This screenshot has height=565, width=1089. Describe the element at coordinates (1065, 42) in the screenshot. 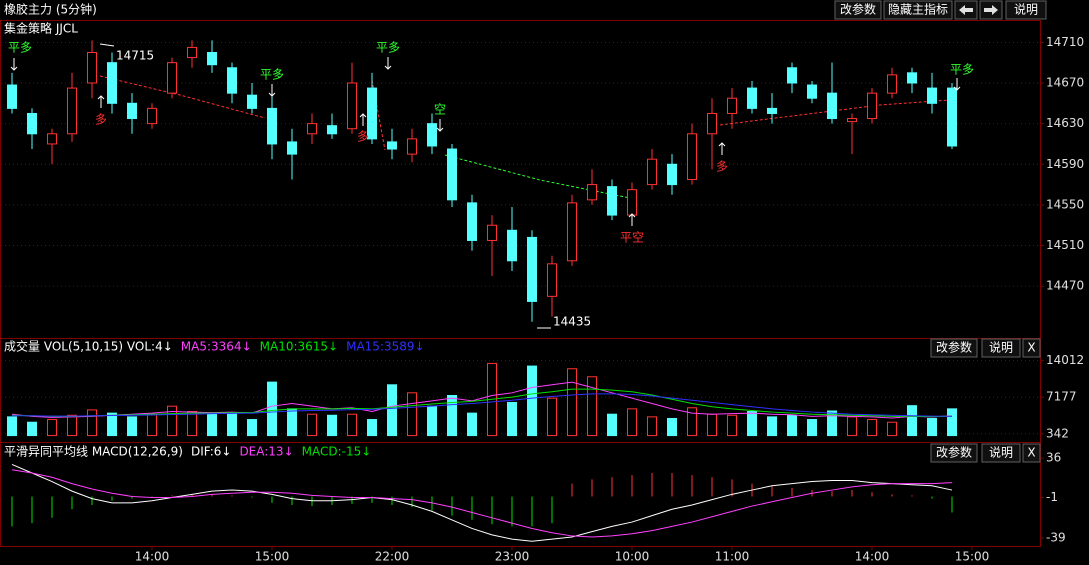

I see `y-tick-label: 14710` at that location.